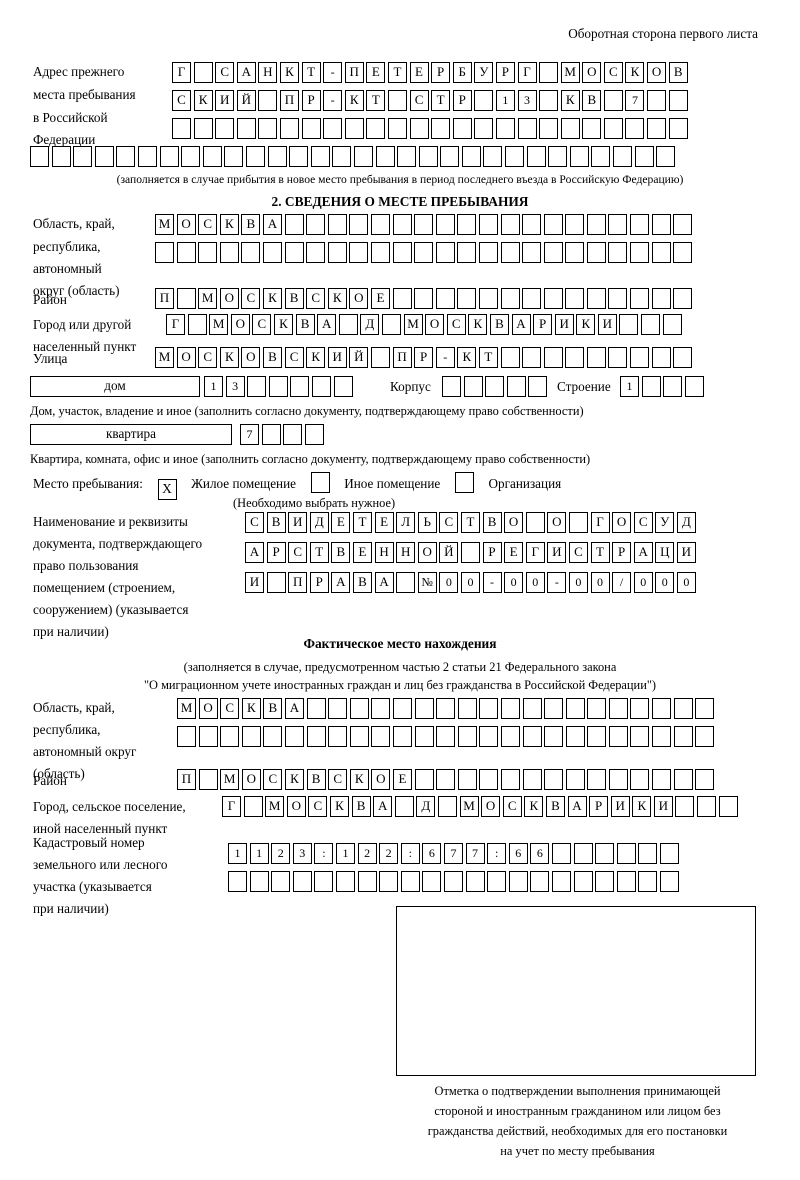 This screenshot has height=1180, width=800. I want to click on char-cell: Л, so click(406, 522).